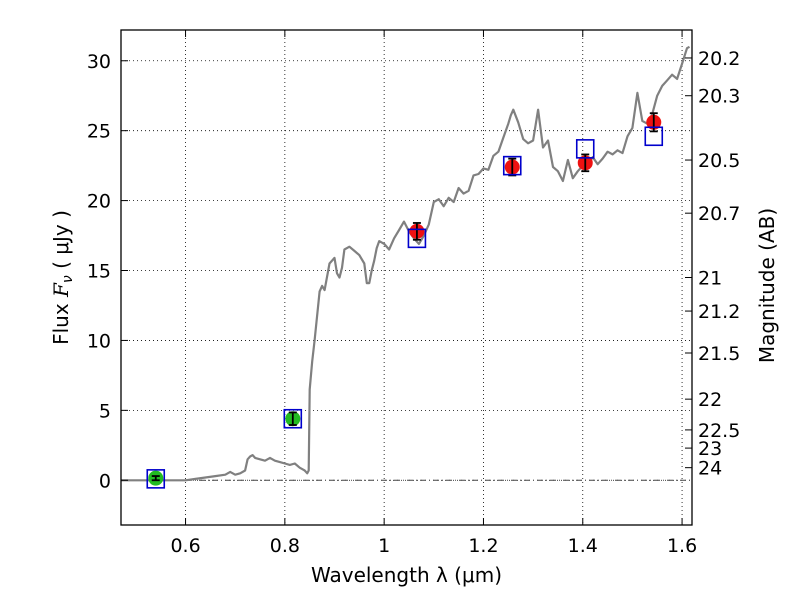  What do you see at coordinates (406, 575) in the screenshot?
I see `x-axis-label: Wavelength λ (μm)` at bounding box center [406, 575].